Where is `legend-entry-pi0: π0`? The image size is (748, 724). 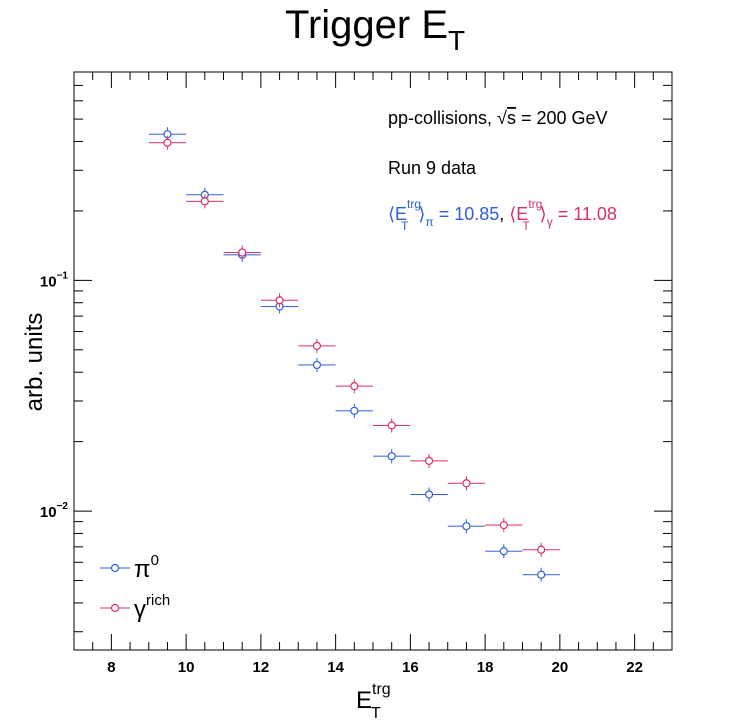 legend-entry-pi0: π0 is located at coordinates (129, 567).